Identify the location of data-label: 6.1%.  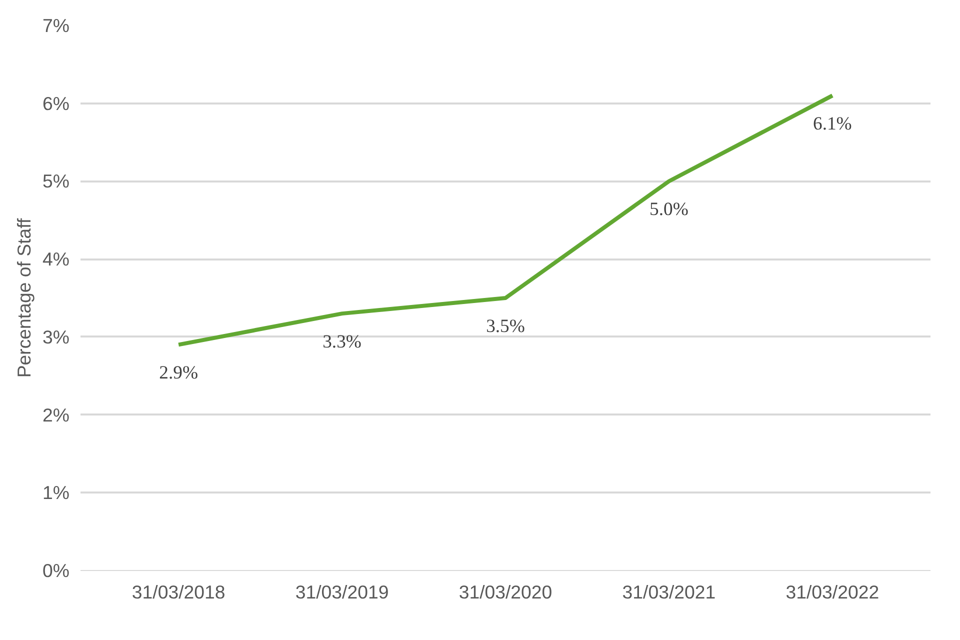
(832, 124).